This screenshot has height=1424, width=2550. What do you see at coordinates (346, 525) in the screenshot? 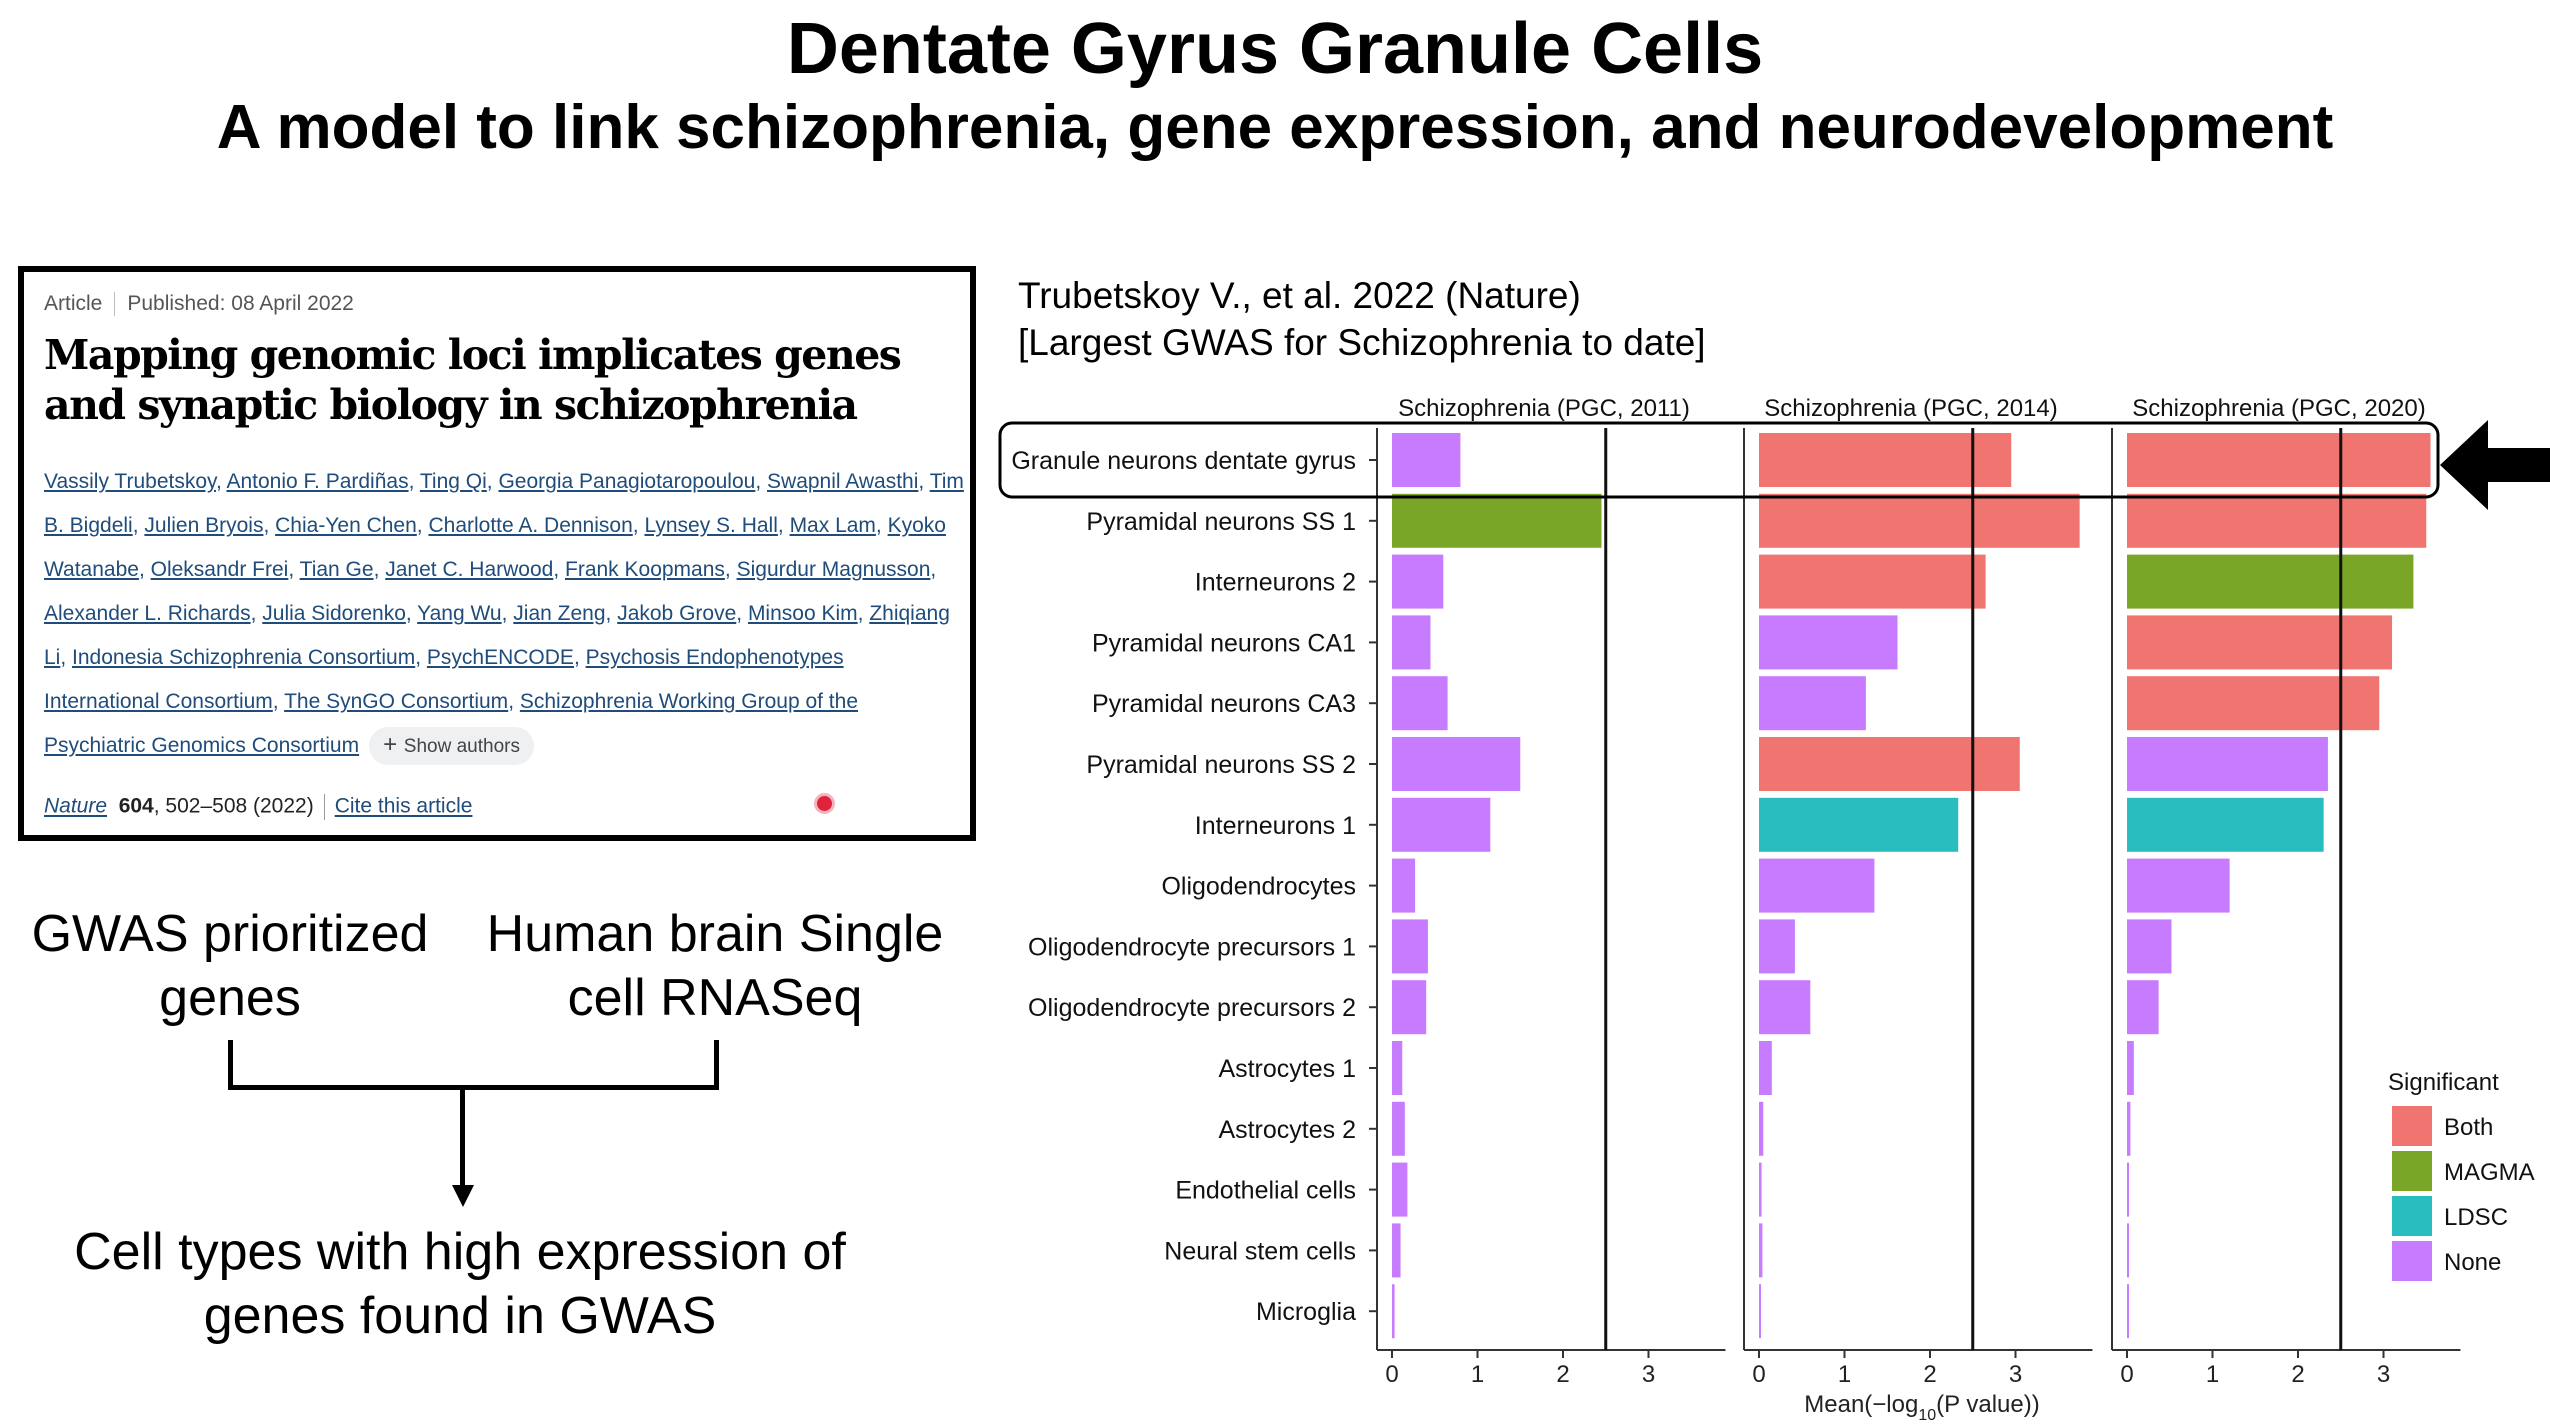
I see `author-link: Chia-Yen Chen` at bounding box center [346, 525].